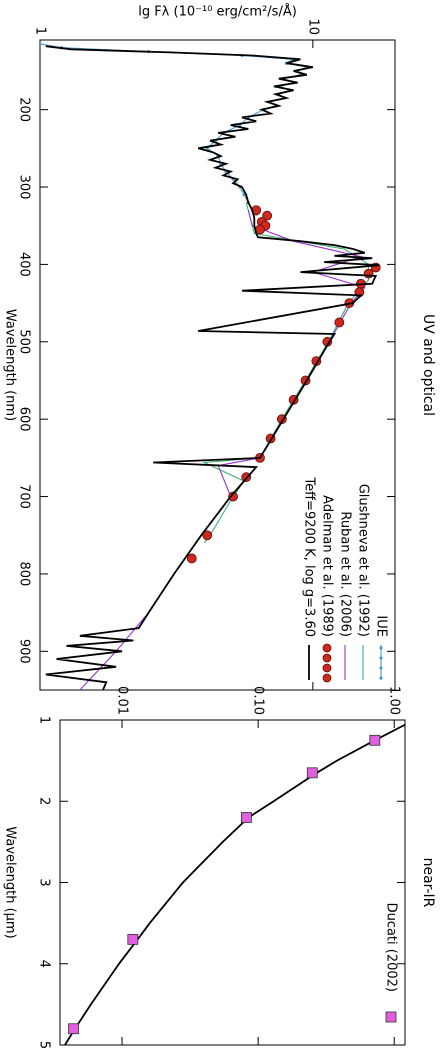  Describe the element at coordinates (309, 556) in the screenshot. I see `legend-label: Teff=9200 K, log g=3.60` at that location.